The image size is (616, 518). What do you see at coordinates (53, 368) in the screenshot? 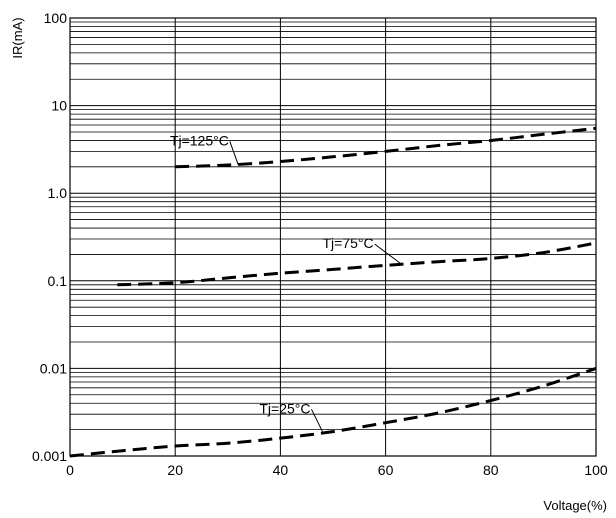
I see `y-tick-label: 0.01` at bounding box center [53, 368].